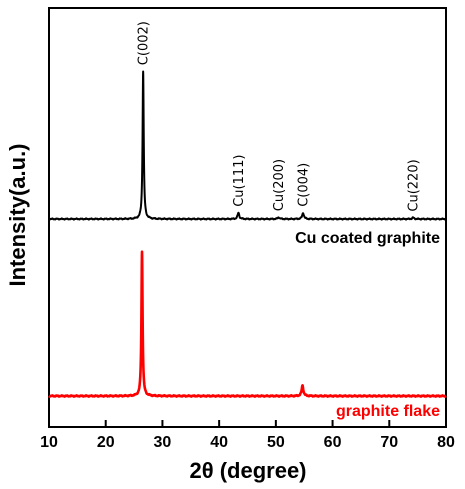  Describe the element at coordinates (247, 470) in the screenshot. I see `x-axis-title: 2θ (degree)` at that location.